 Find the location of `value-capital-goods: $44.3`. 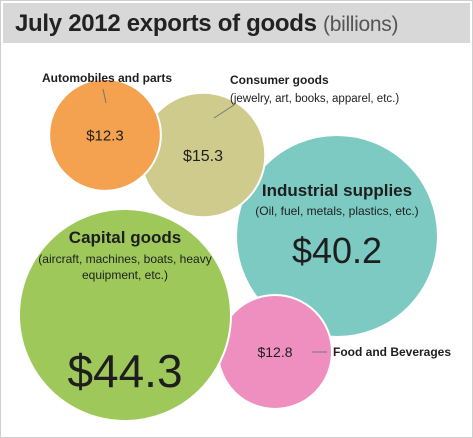

value-capital-goods: $44.3 is located at coordinates (124, 371).